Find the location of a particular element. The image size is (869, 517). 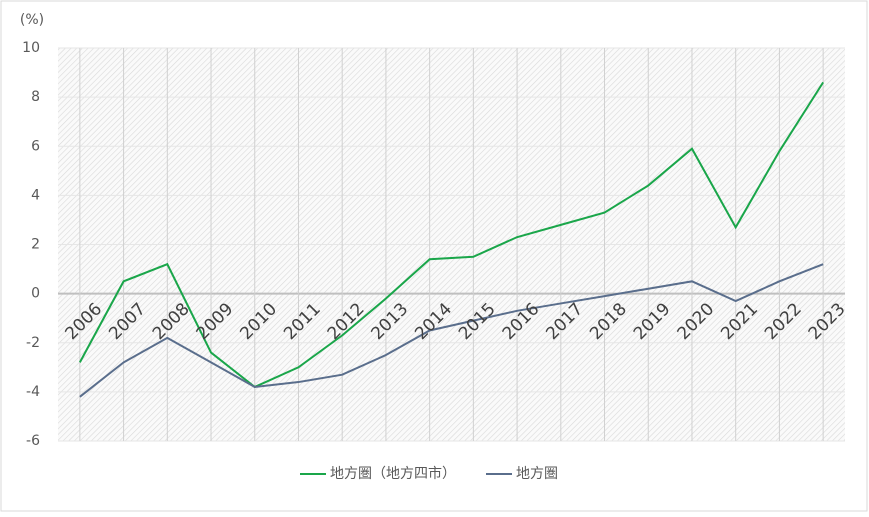

y-tick-label: -2 is located at coordinates (33, 343).